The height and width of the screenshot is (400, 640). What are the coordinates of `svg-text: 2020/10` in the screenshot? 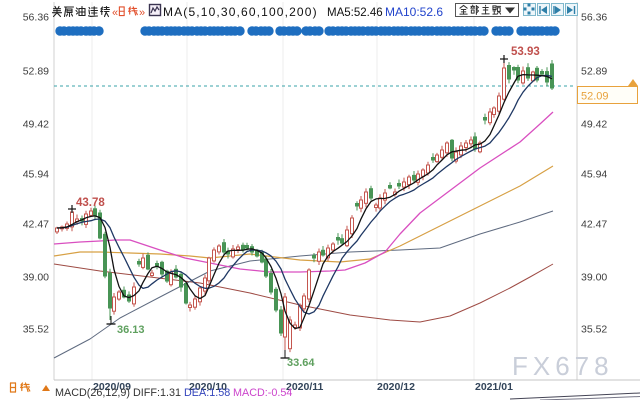 It's located at (208, 387).